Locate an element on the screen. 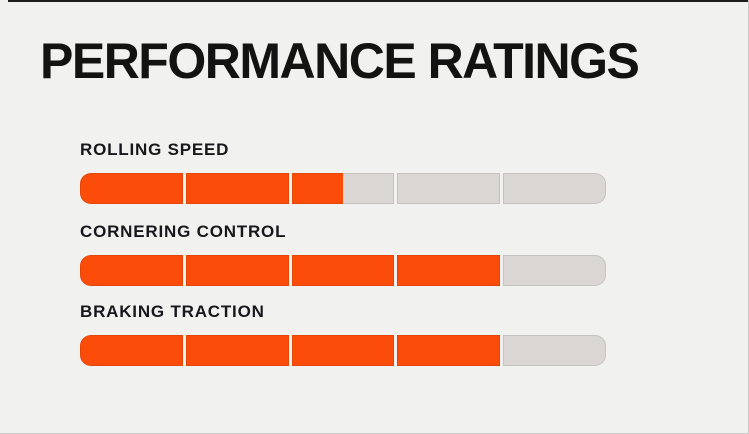  rating-label-rolling-speed: ROLLING SPEED is located at coordinates (155, 149).